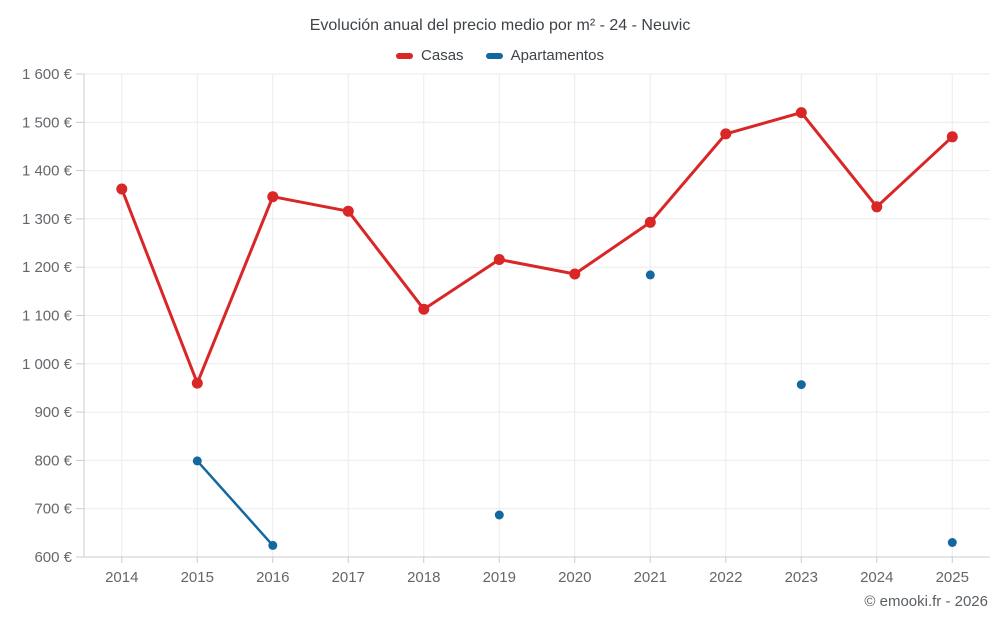 This screenshot has height=625, width=1000. Describe the element at coordinates (197, 383) in the screenshot. I see `series-casas-point-2015` at that location.